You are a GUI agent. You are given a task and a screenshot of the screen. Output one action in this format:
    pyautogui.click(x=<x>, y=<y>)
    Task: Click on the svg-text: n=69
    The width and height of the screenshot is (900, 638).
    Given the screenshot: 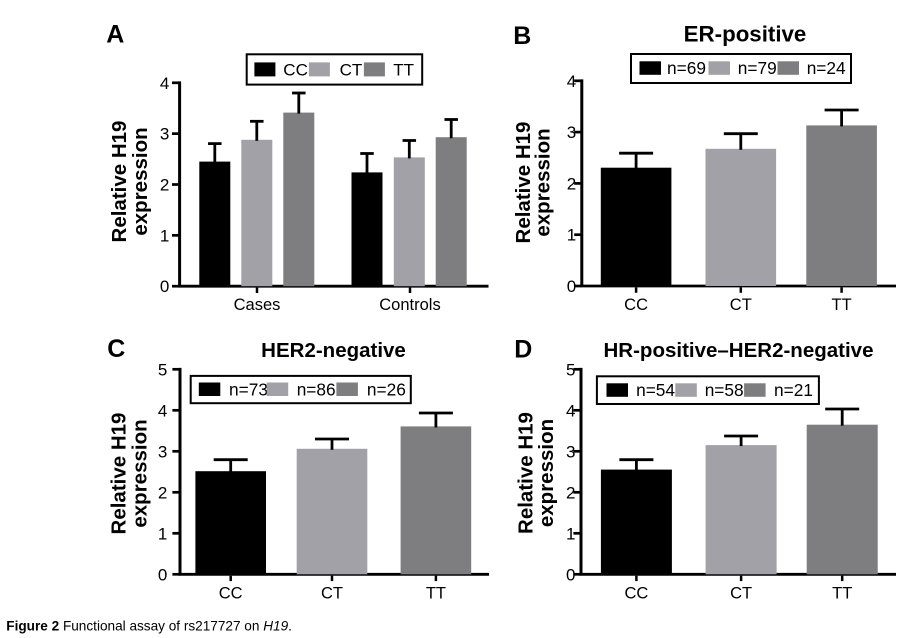 What is the action you would take?
    pyautogui.click(x=686, y=68)
    